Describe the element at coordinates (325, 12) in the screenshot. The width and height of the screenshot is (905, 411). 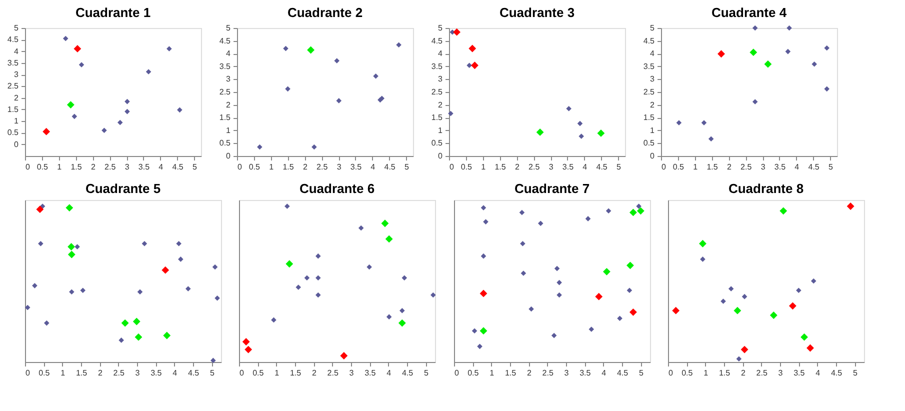
I see `chart-title: Cuadrante 2` at that location.